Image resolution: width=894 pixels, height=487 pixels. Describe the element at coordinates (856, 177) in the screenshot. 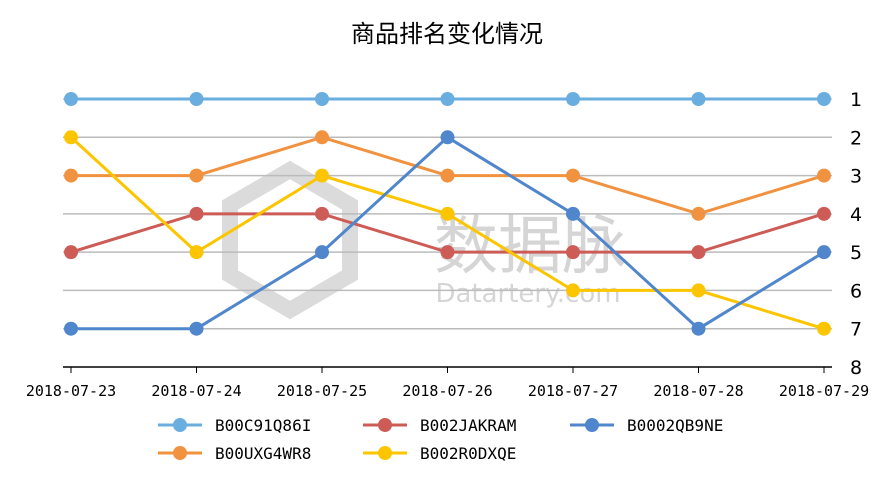

I see `y-tick-label: 3` at that location.